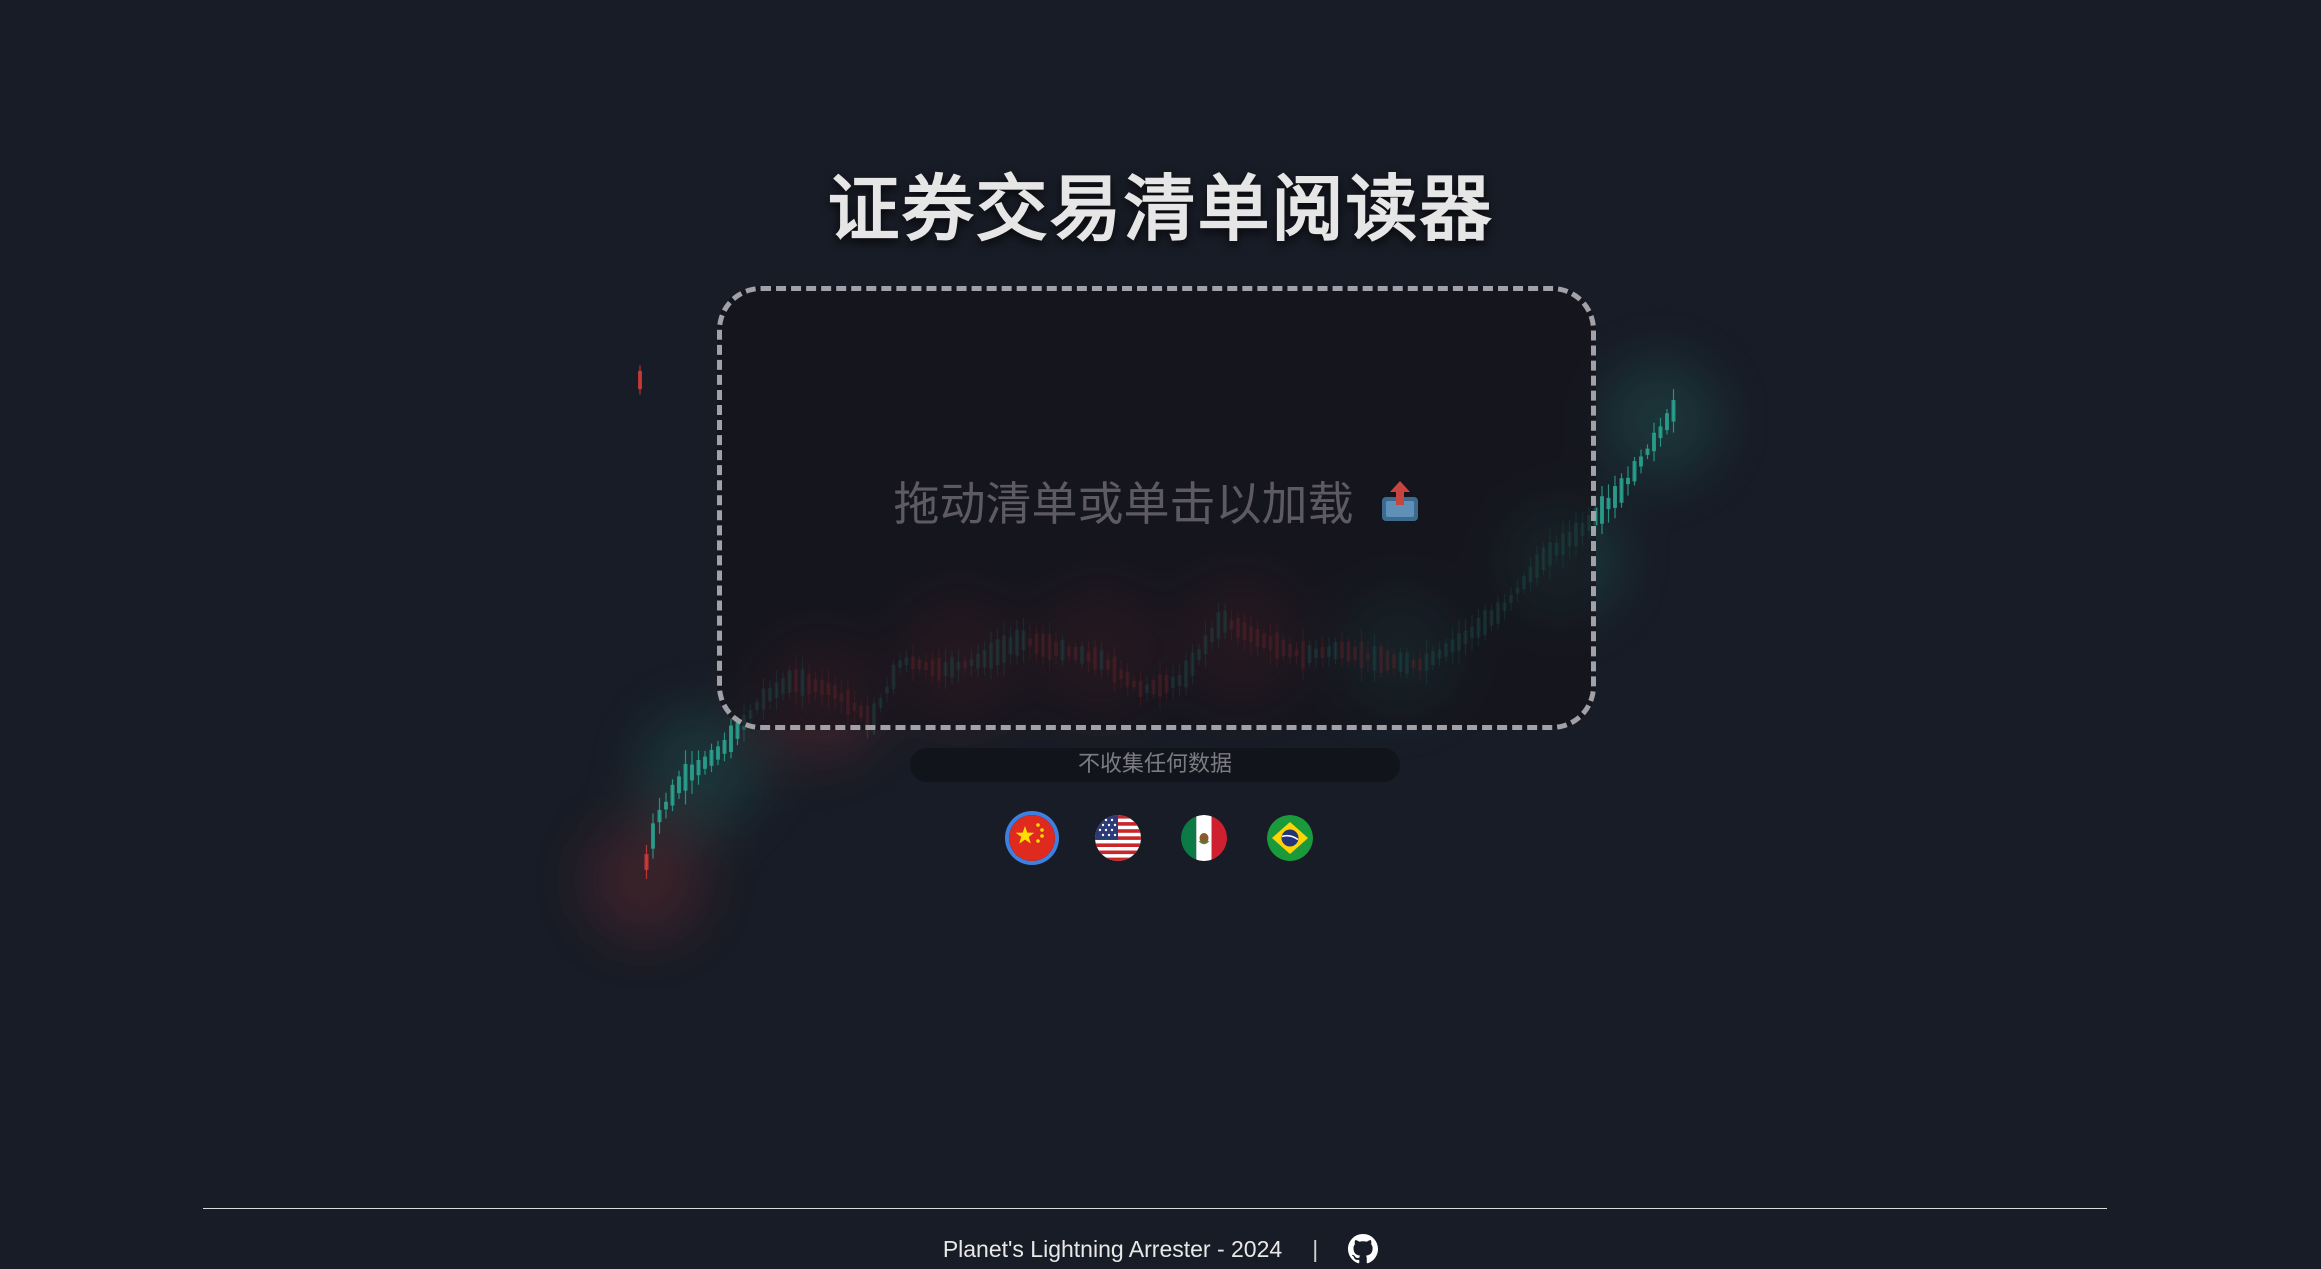 The width and height of the screenshot is (2321, 1269). I want to click on brazil-flag-icon, so click(1289, 838).